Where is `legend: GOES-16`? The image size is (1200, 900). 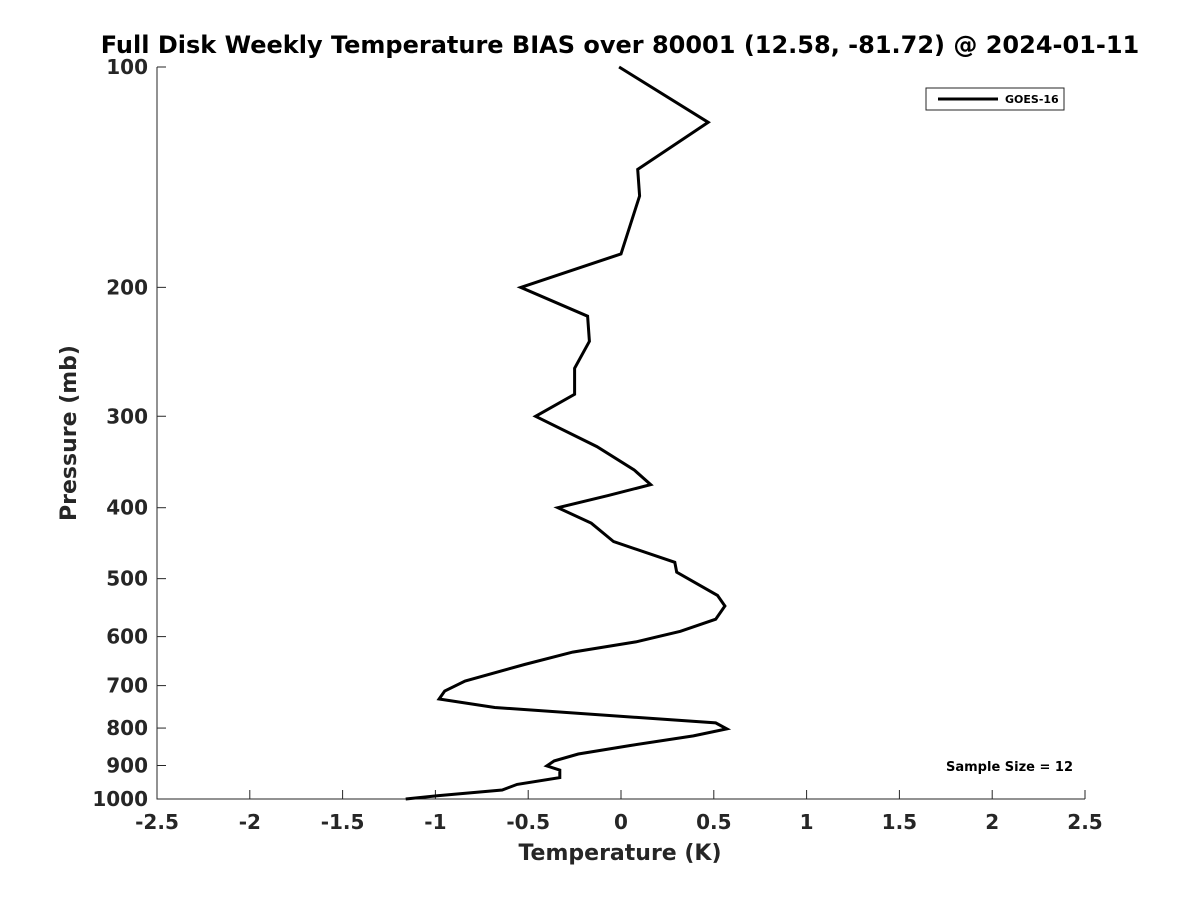
legend: GOES-16 is located at coordinates (995, 99).